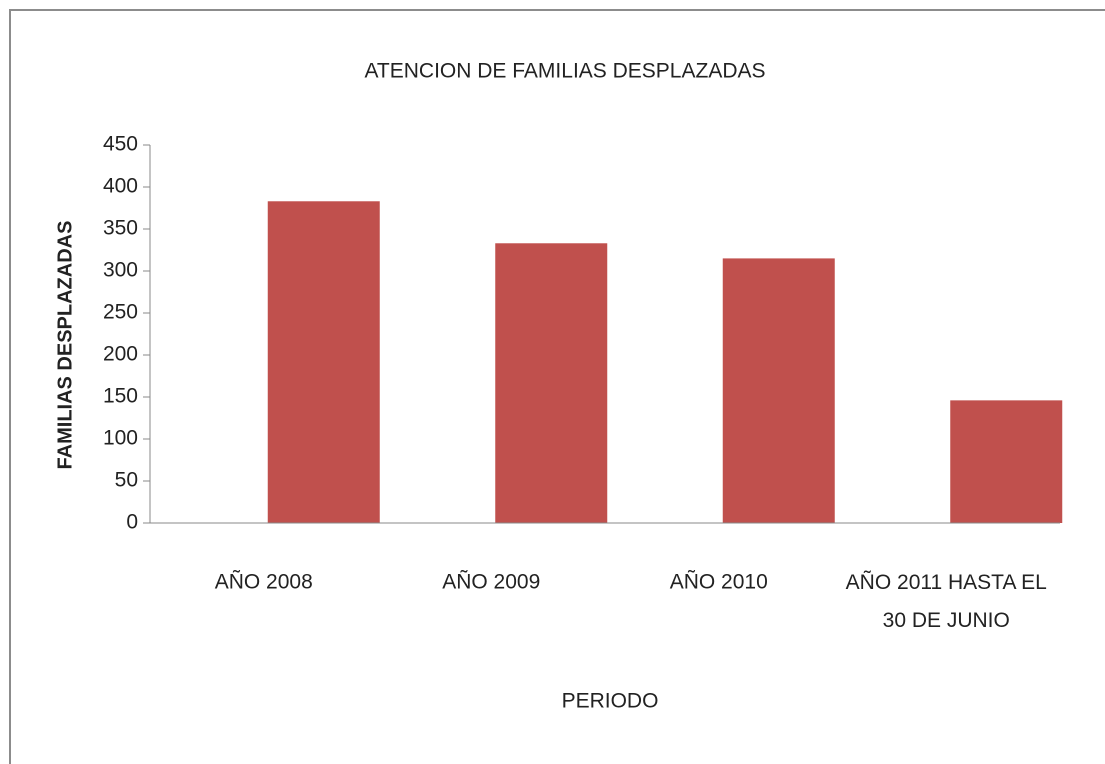 The width and height of the screenshot is (1105, 764). I want to click on y-tick-label: 300, so click(120, 270).